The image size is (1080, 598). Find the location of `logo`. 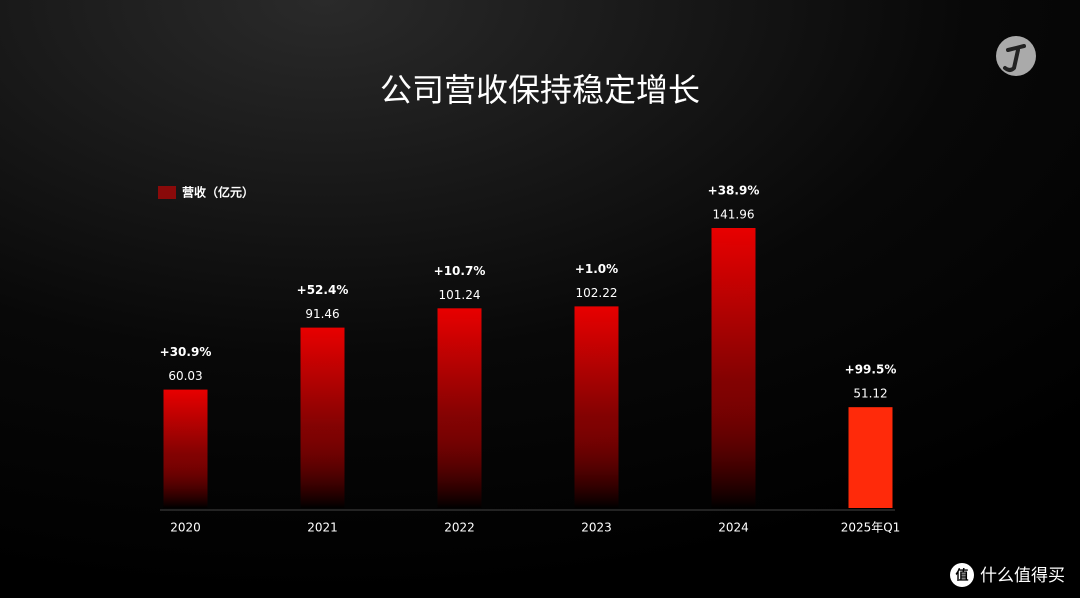

logo is located at coordinates (1016, 56).